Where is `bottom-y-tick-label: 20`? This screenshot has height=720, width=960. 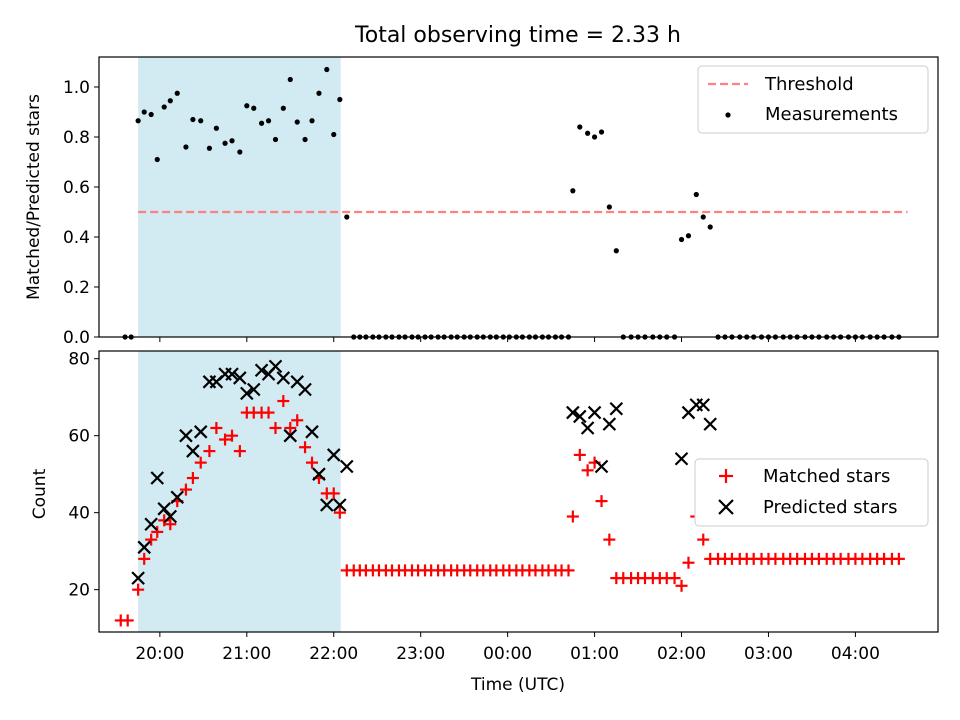
bottom-y-tick-label: 20 is located at coordinates (79, 591).